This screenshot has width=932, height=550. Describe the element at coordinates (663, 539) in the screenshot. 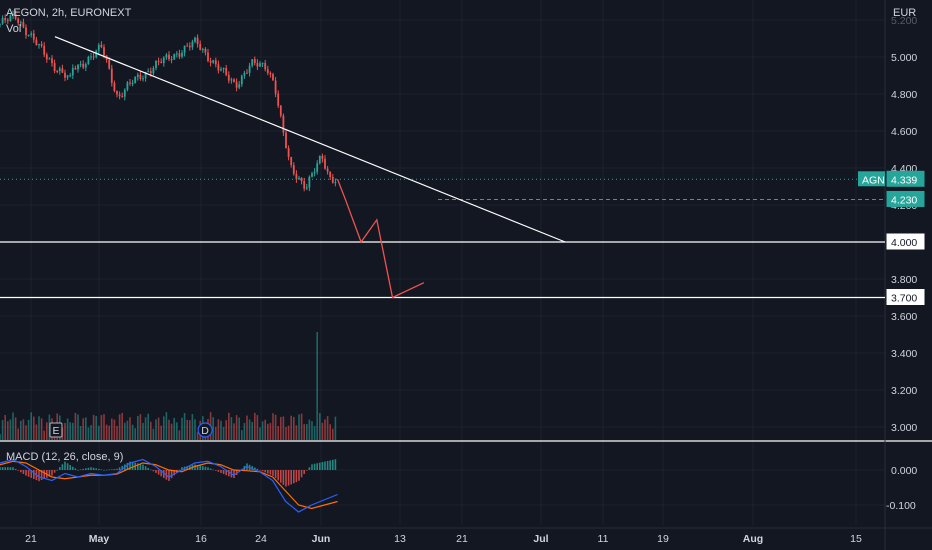

I see `x-axis-tick-label: 19` at that location.